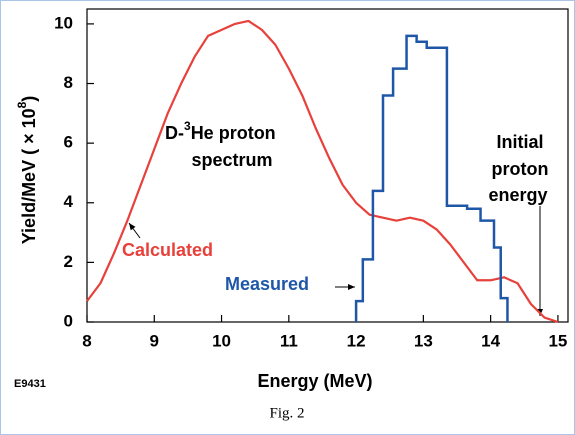  What do you see at coordinates (231, 160) in the screenshot?
I see `annotation: spectrum` at bounding box center [231, 160].